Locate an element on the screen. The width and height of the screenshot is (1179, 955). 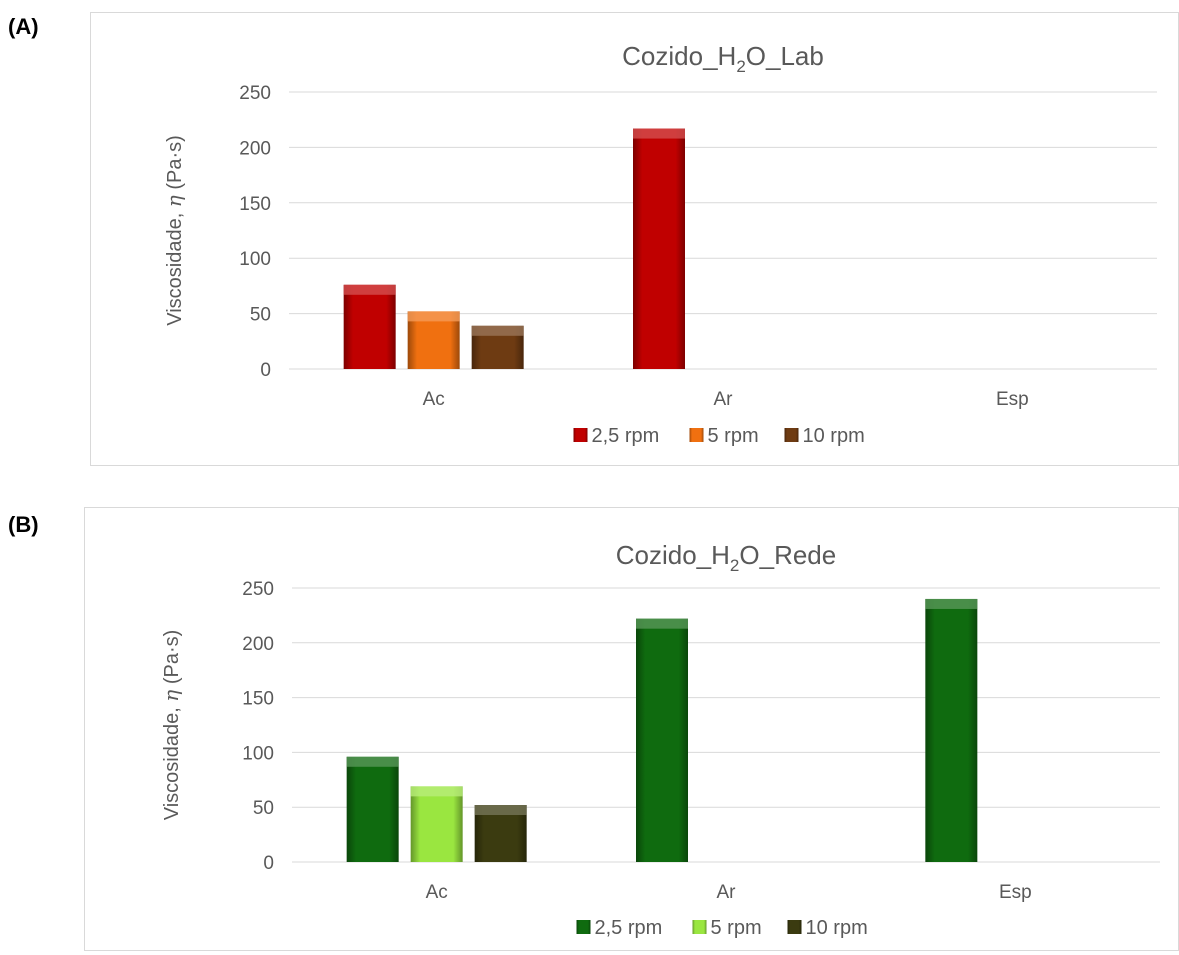
panel-a-label: (A) is located at coordinates (23, 26).